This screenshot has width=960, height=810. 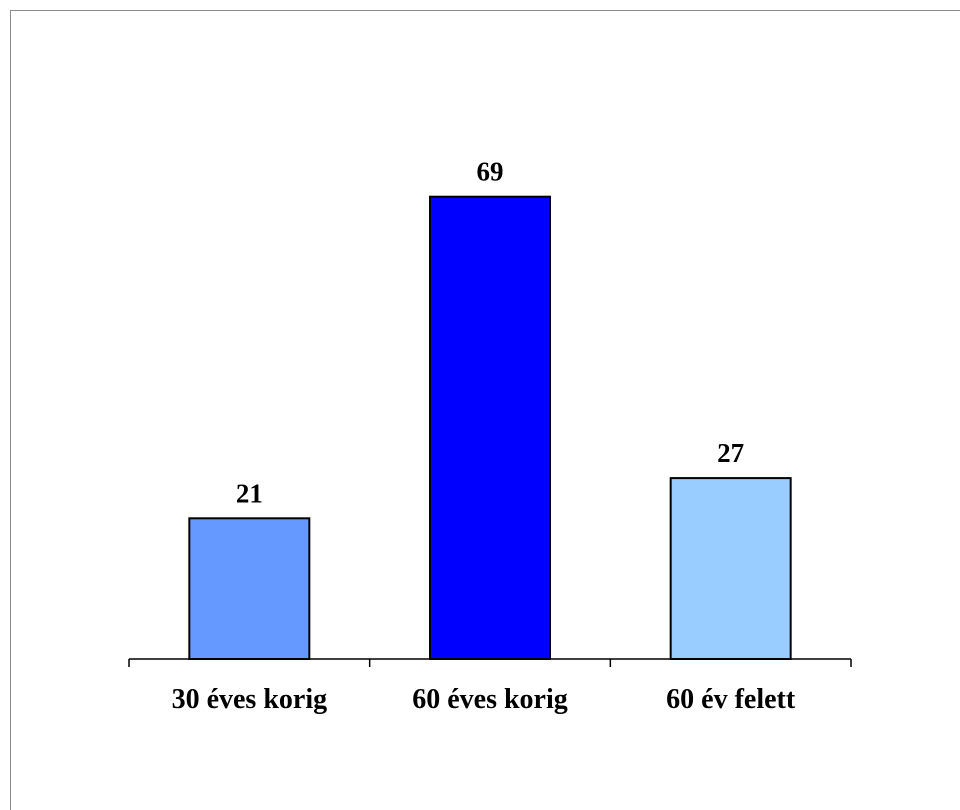 What do you see at coordinates (490, 663) in the screenshot?
I see `x-ticks-group` at bounding box center [490, 663].